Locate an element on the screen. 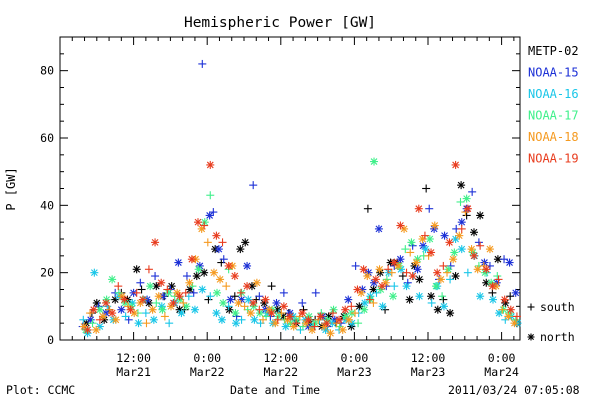 Image resolution: width=600 pixels, height=400 pixels. marker-legend-label: south is located at coordinates (557, 307).